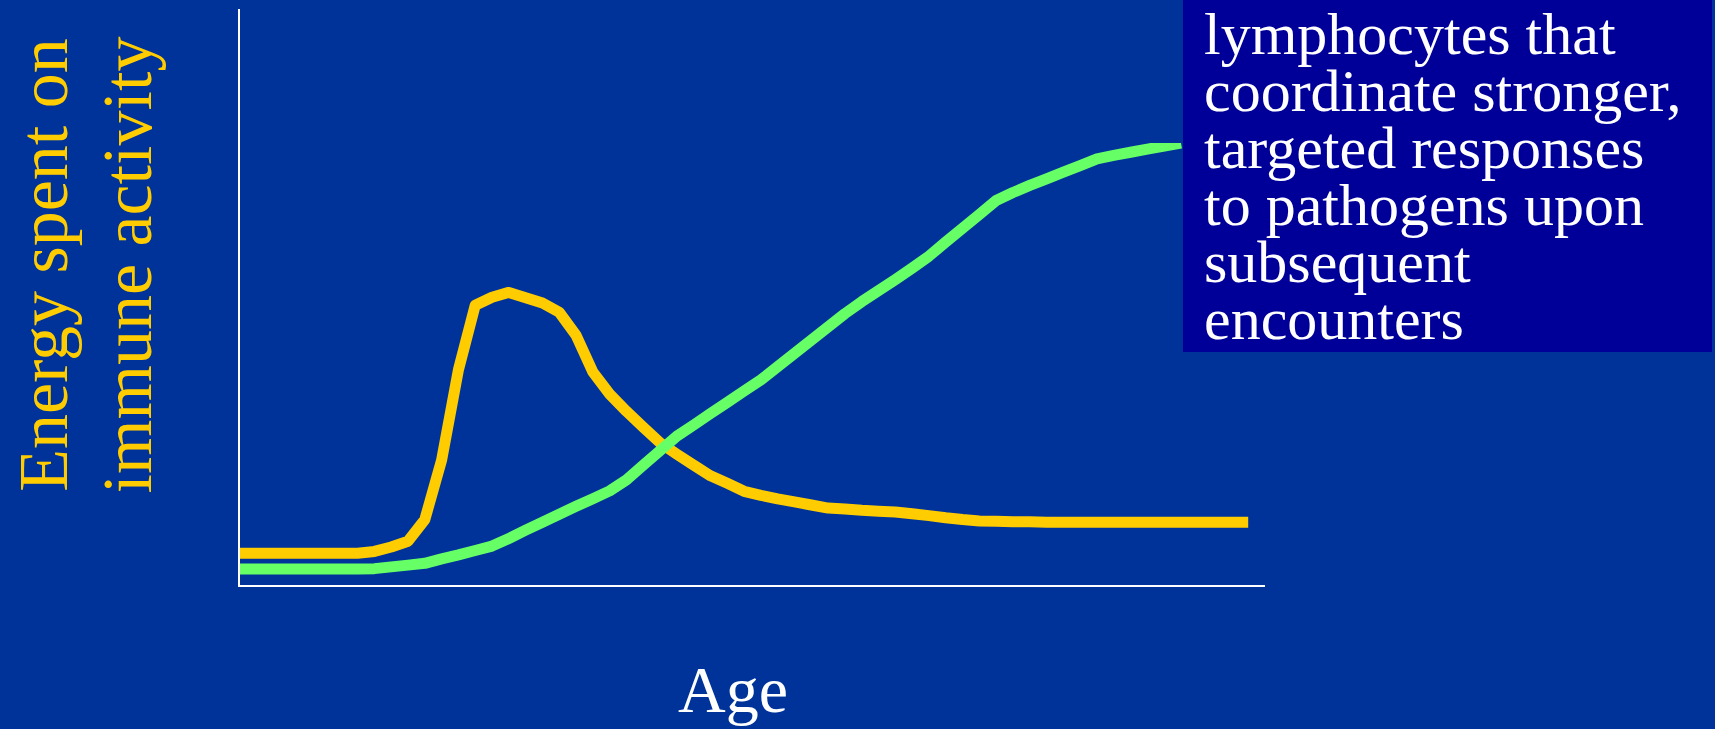  What do you see at coordinates (85, 265) in the screenshot?
I see `y-axis-title: Energy spent on immune activity` at bounding box center [85, 265].